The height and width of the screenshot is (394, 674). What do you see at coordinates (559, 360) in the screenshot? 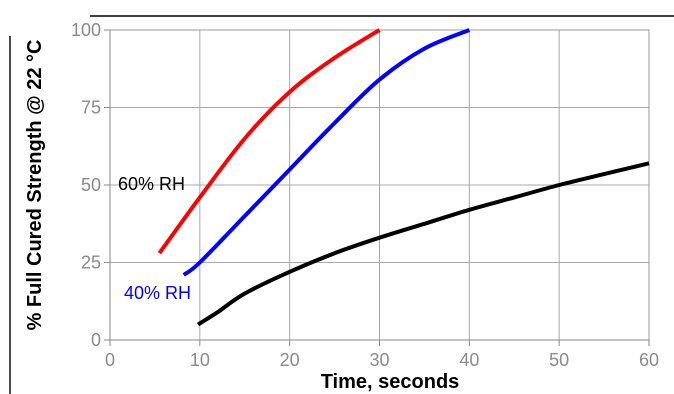
I see `x-tick-label: 50` at bounding box center [559, 360].